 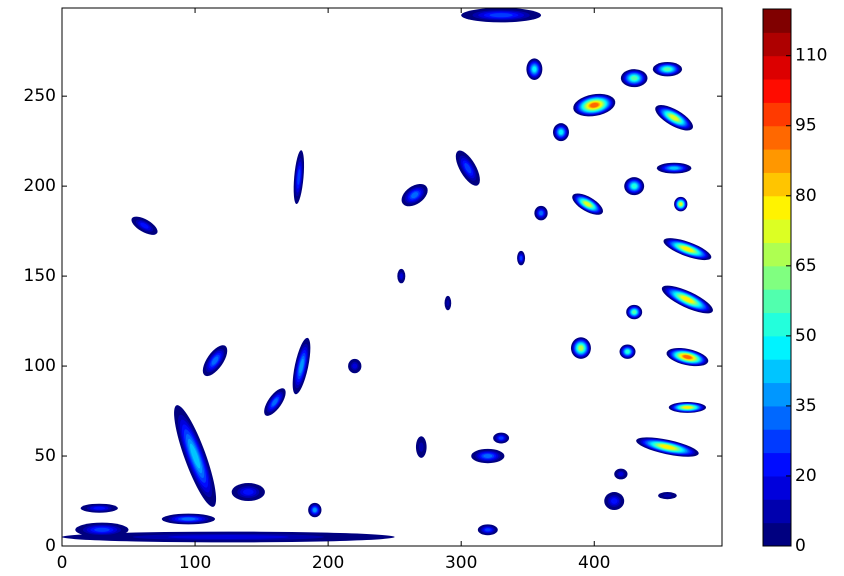 What do you see at coordinates (800, 546) in the screenshot?
I see `colorbar-tick-label: 0` at bounding box center [800, 546].